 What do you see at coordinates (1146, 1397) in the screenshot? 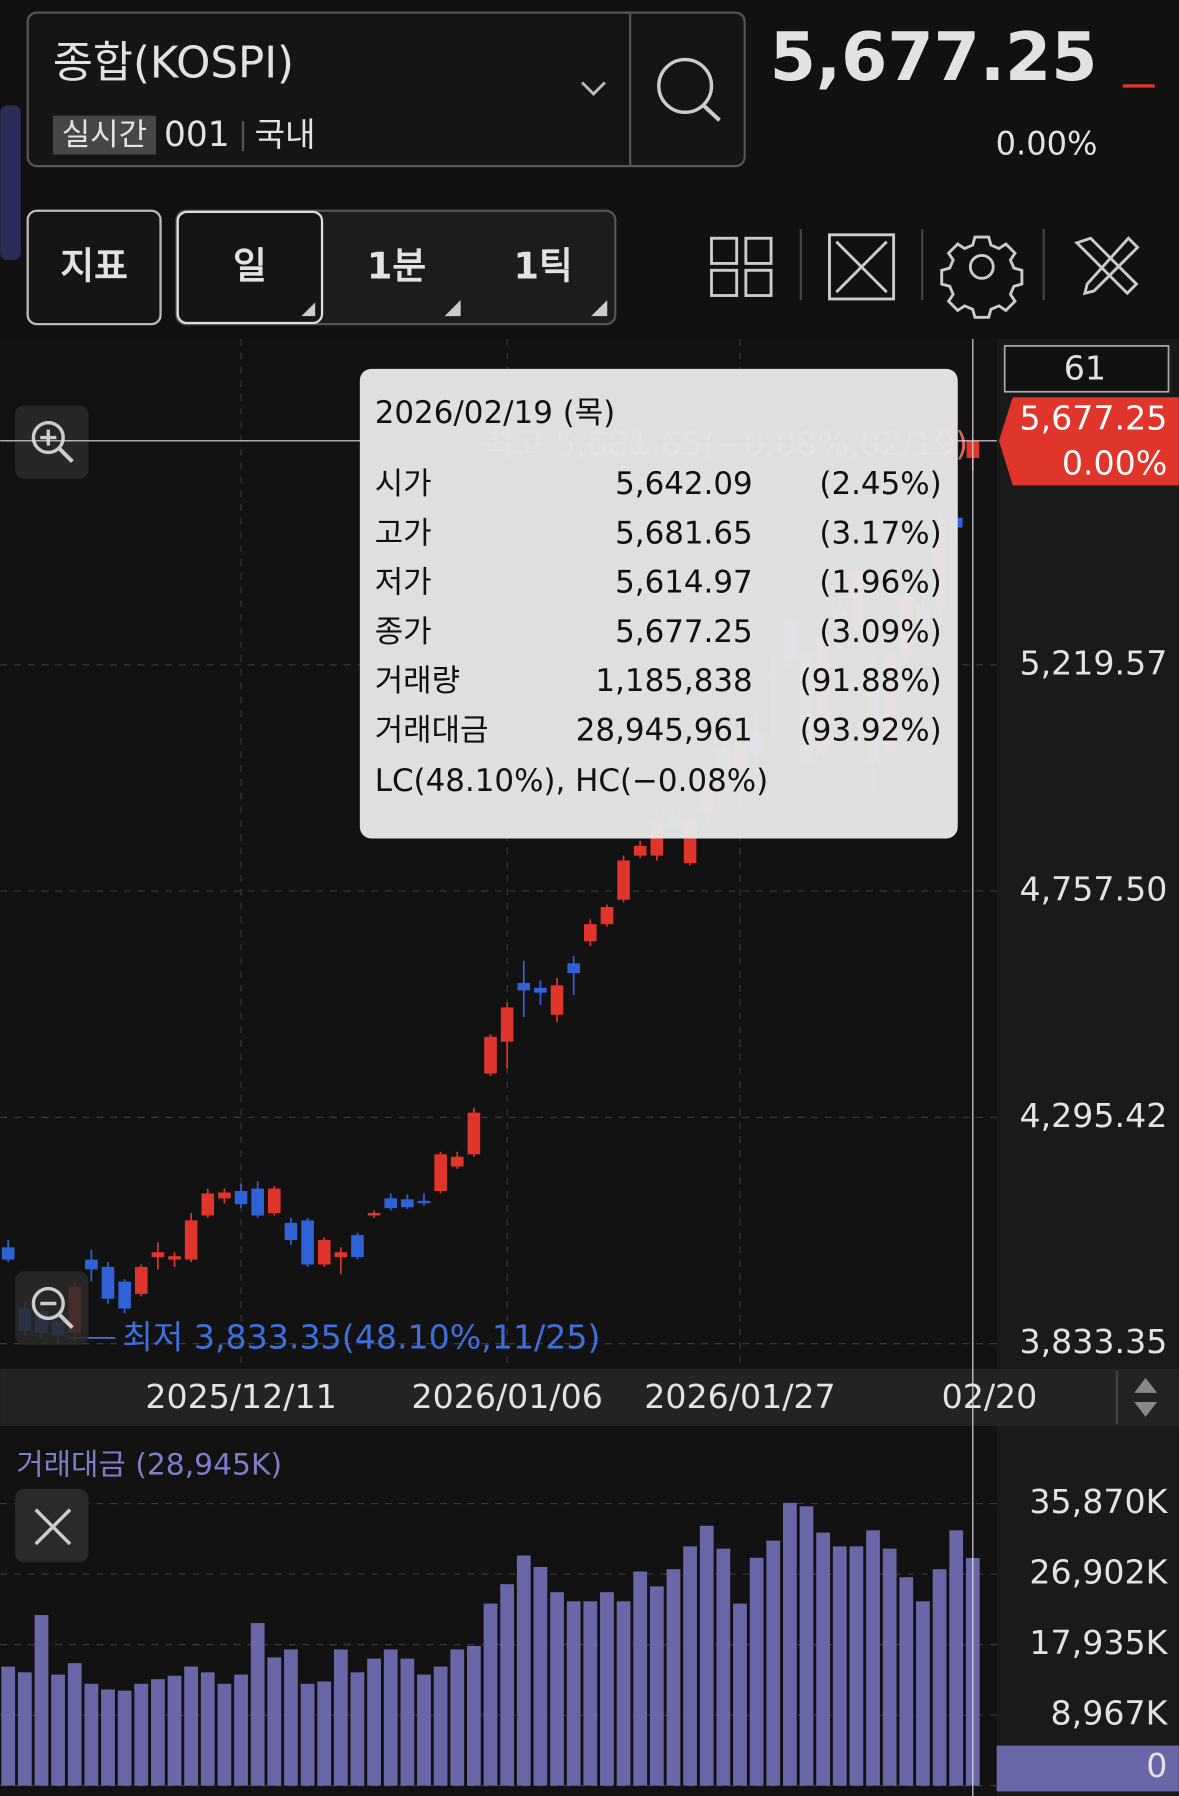
I see `scroll-arrows` at bounding box center [1146, 1397].